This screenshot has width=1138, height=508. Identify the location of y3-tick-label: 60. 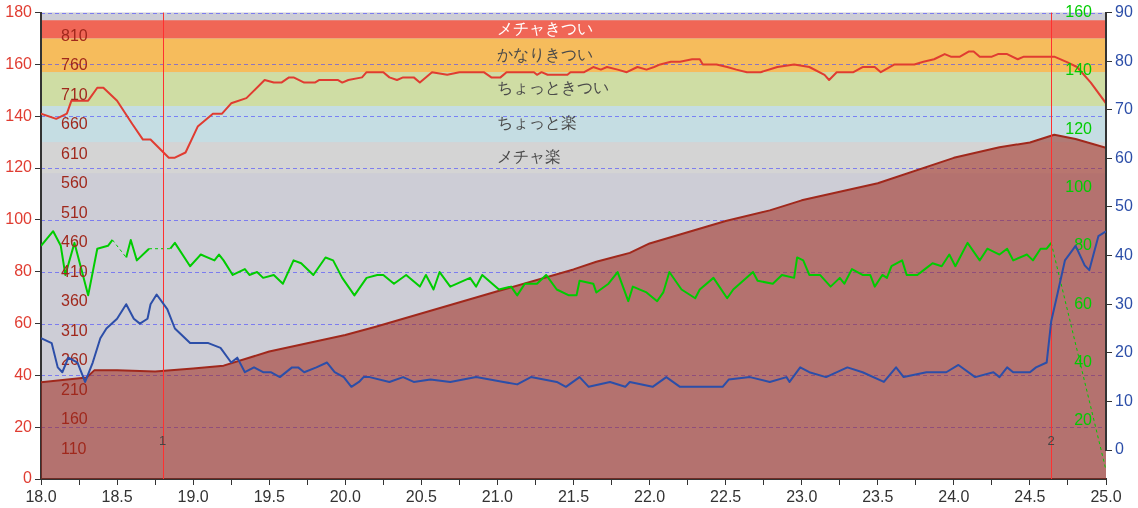
(1083, 303).